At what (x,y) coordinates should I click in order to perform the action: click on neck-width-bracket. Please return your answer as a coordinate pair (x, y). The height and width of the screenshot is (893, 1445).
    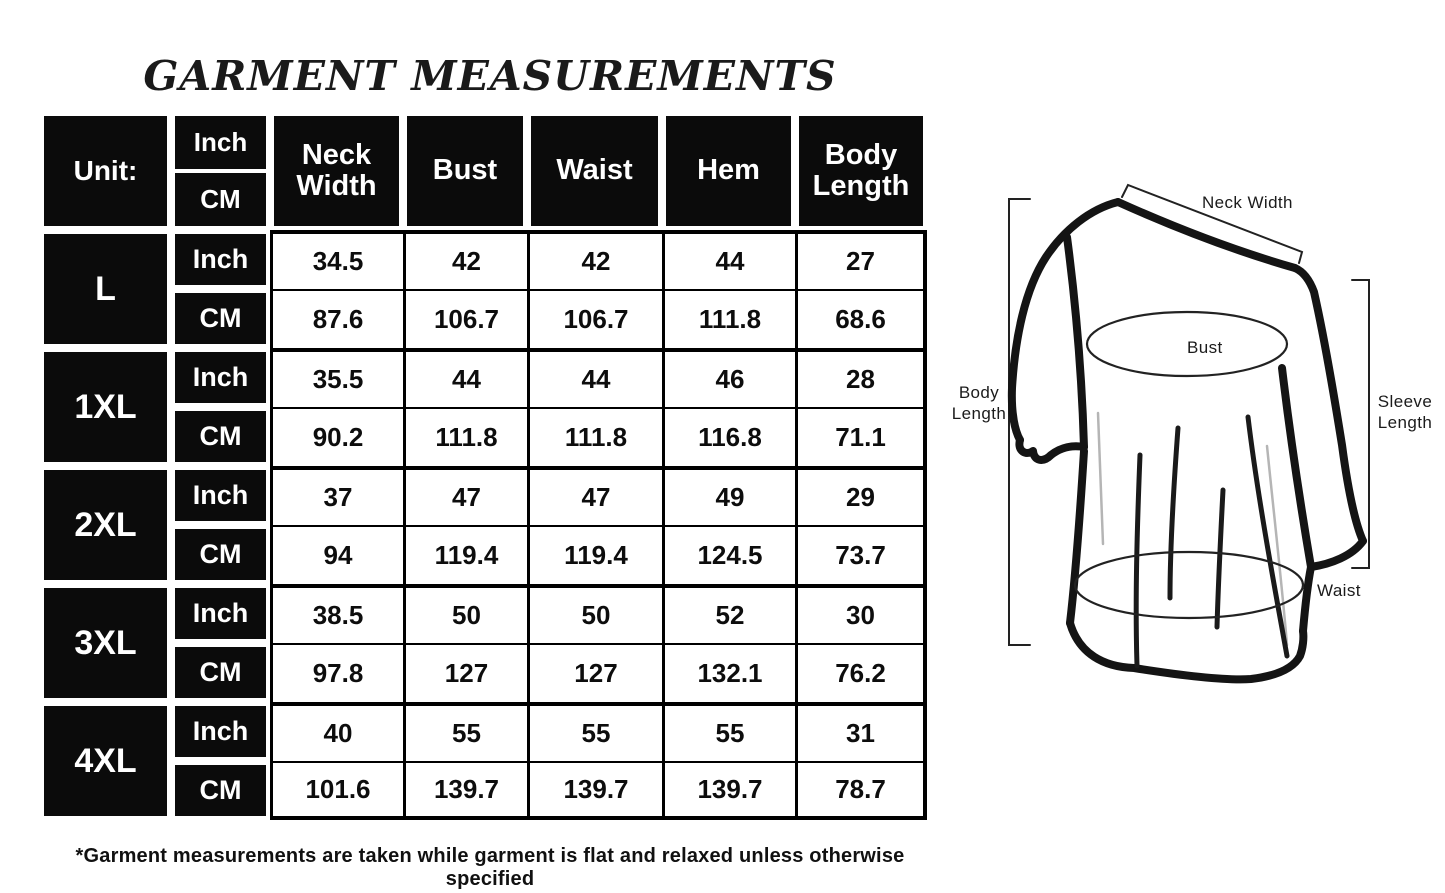
    Looking at the image, I should click on (1212, 223).